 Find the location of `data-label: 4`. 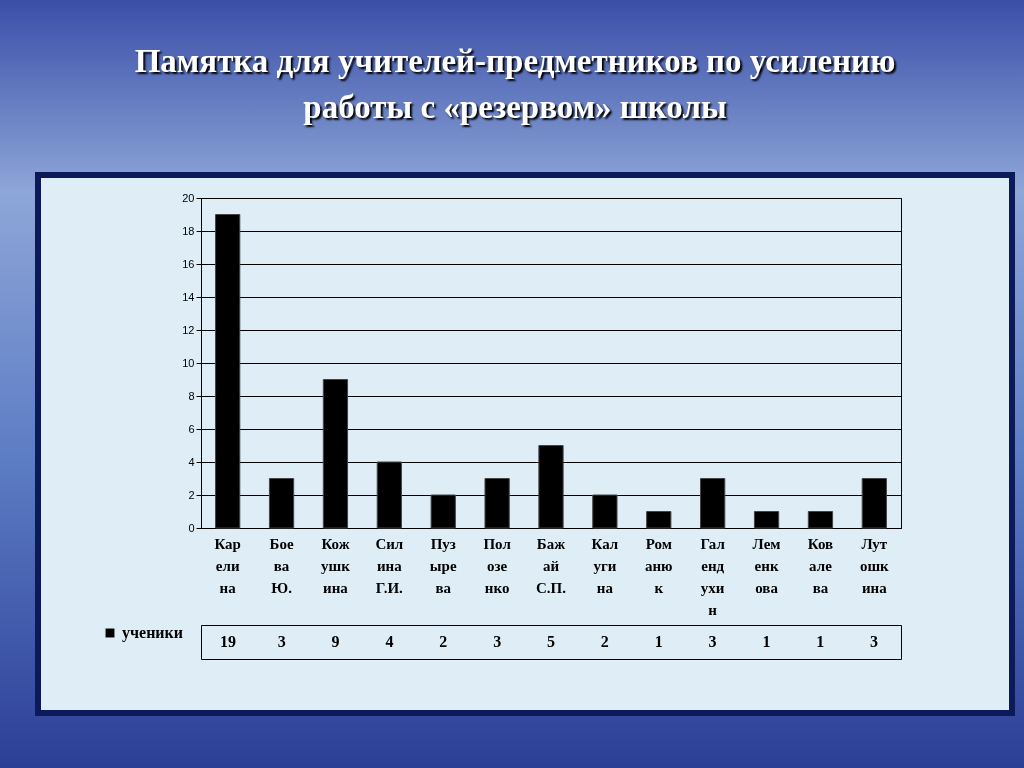

data-label: 4 is located at coordinates (389, 641).